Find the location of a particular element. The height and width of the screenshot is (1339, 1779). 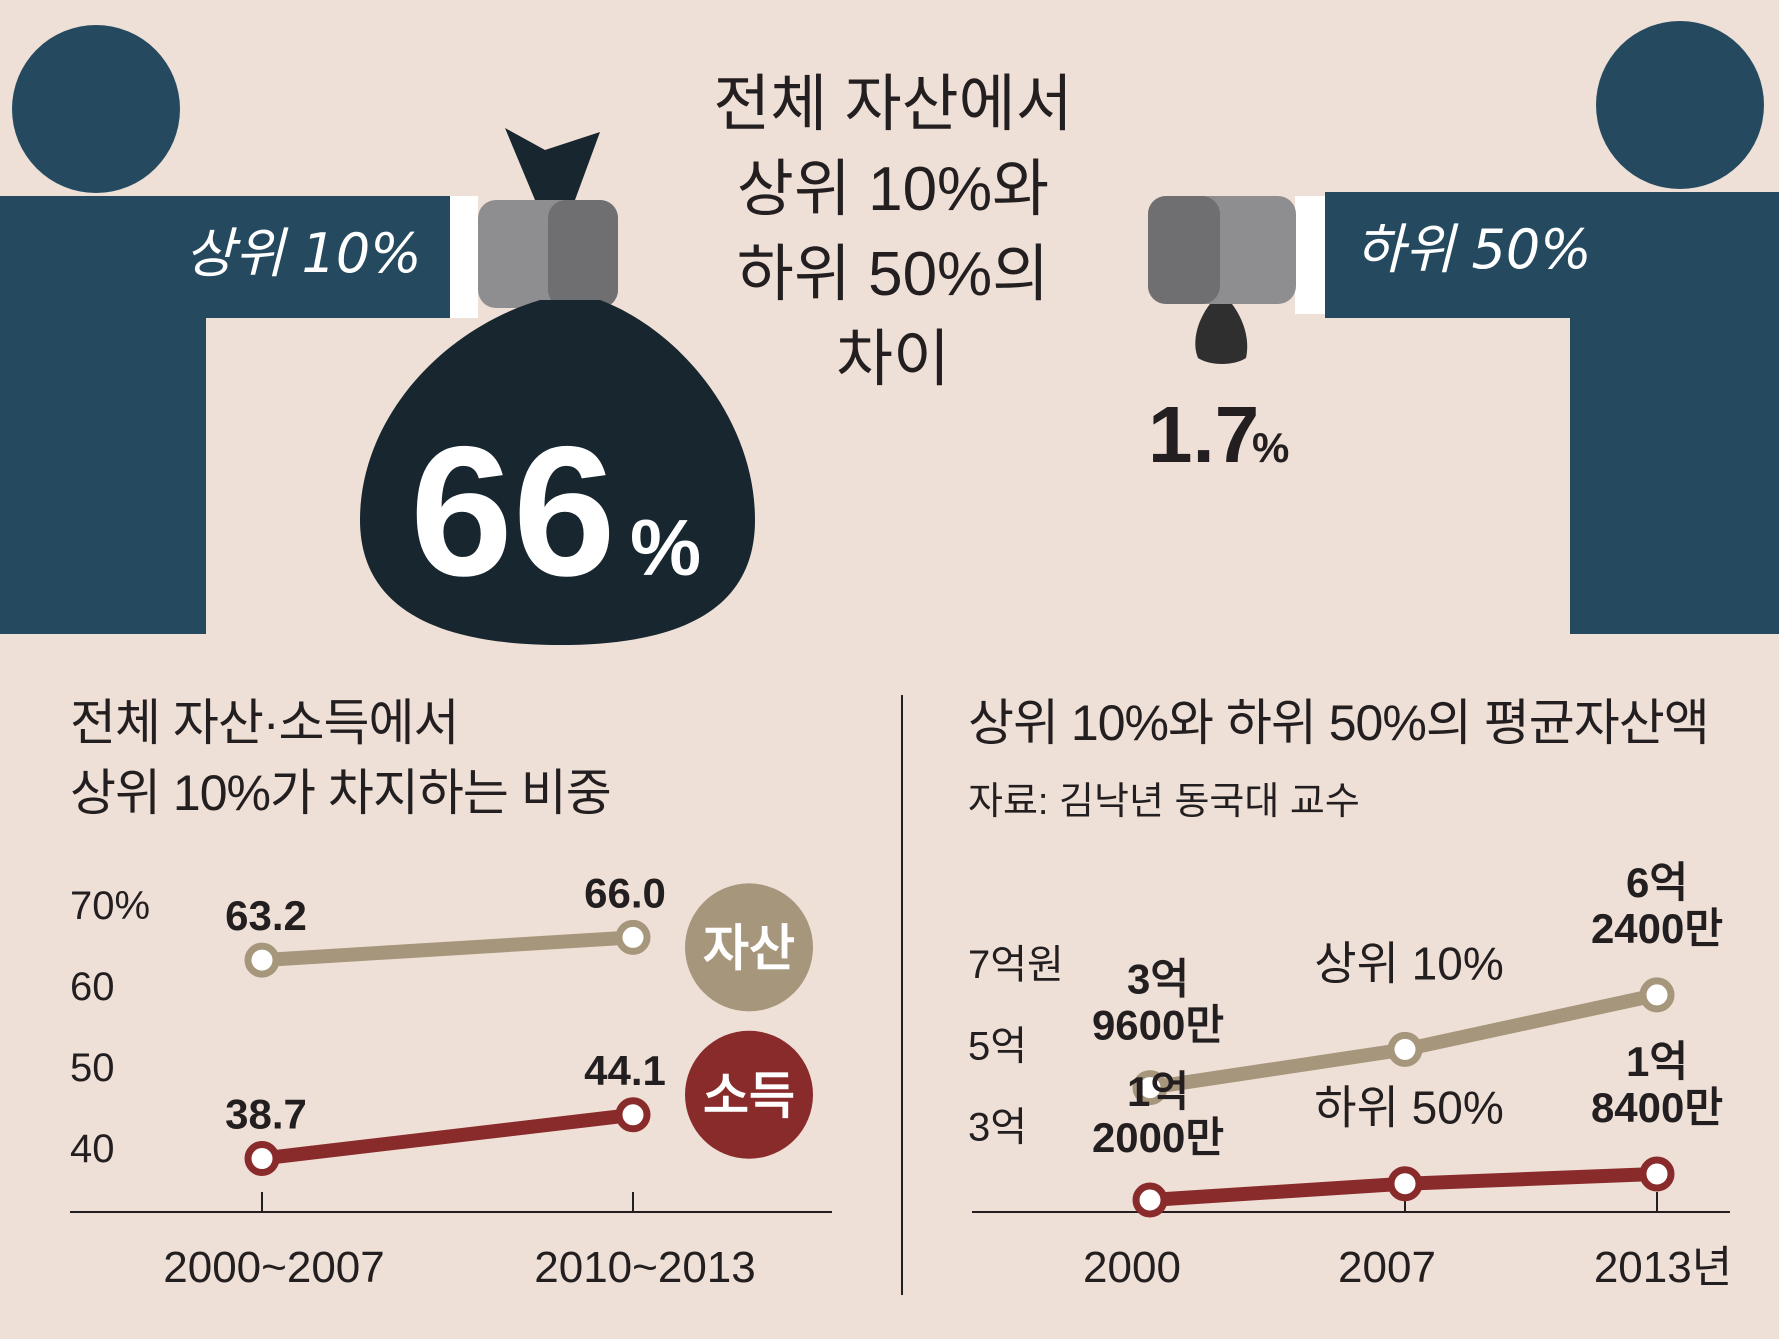

big-unit: % is located at coordinates (665, 547).